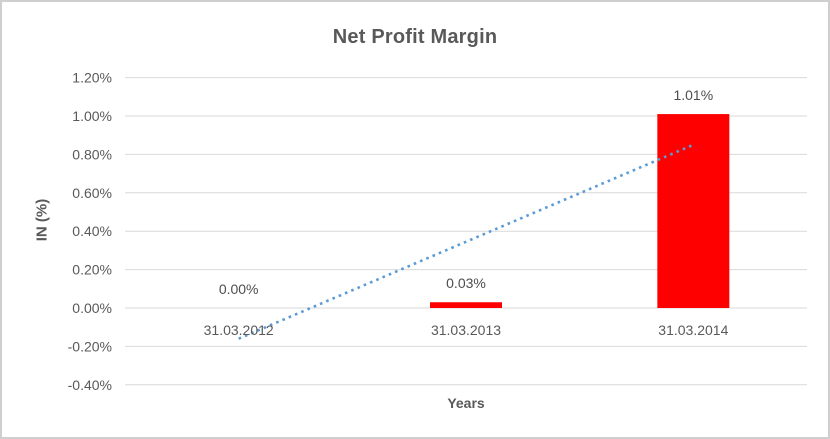  I want to click on y-tick-label: 0.20%, so click(92, 270).